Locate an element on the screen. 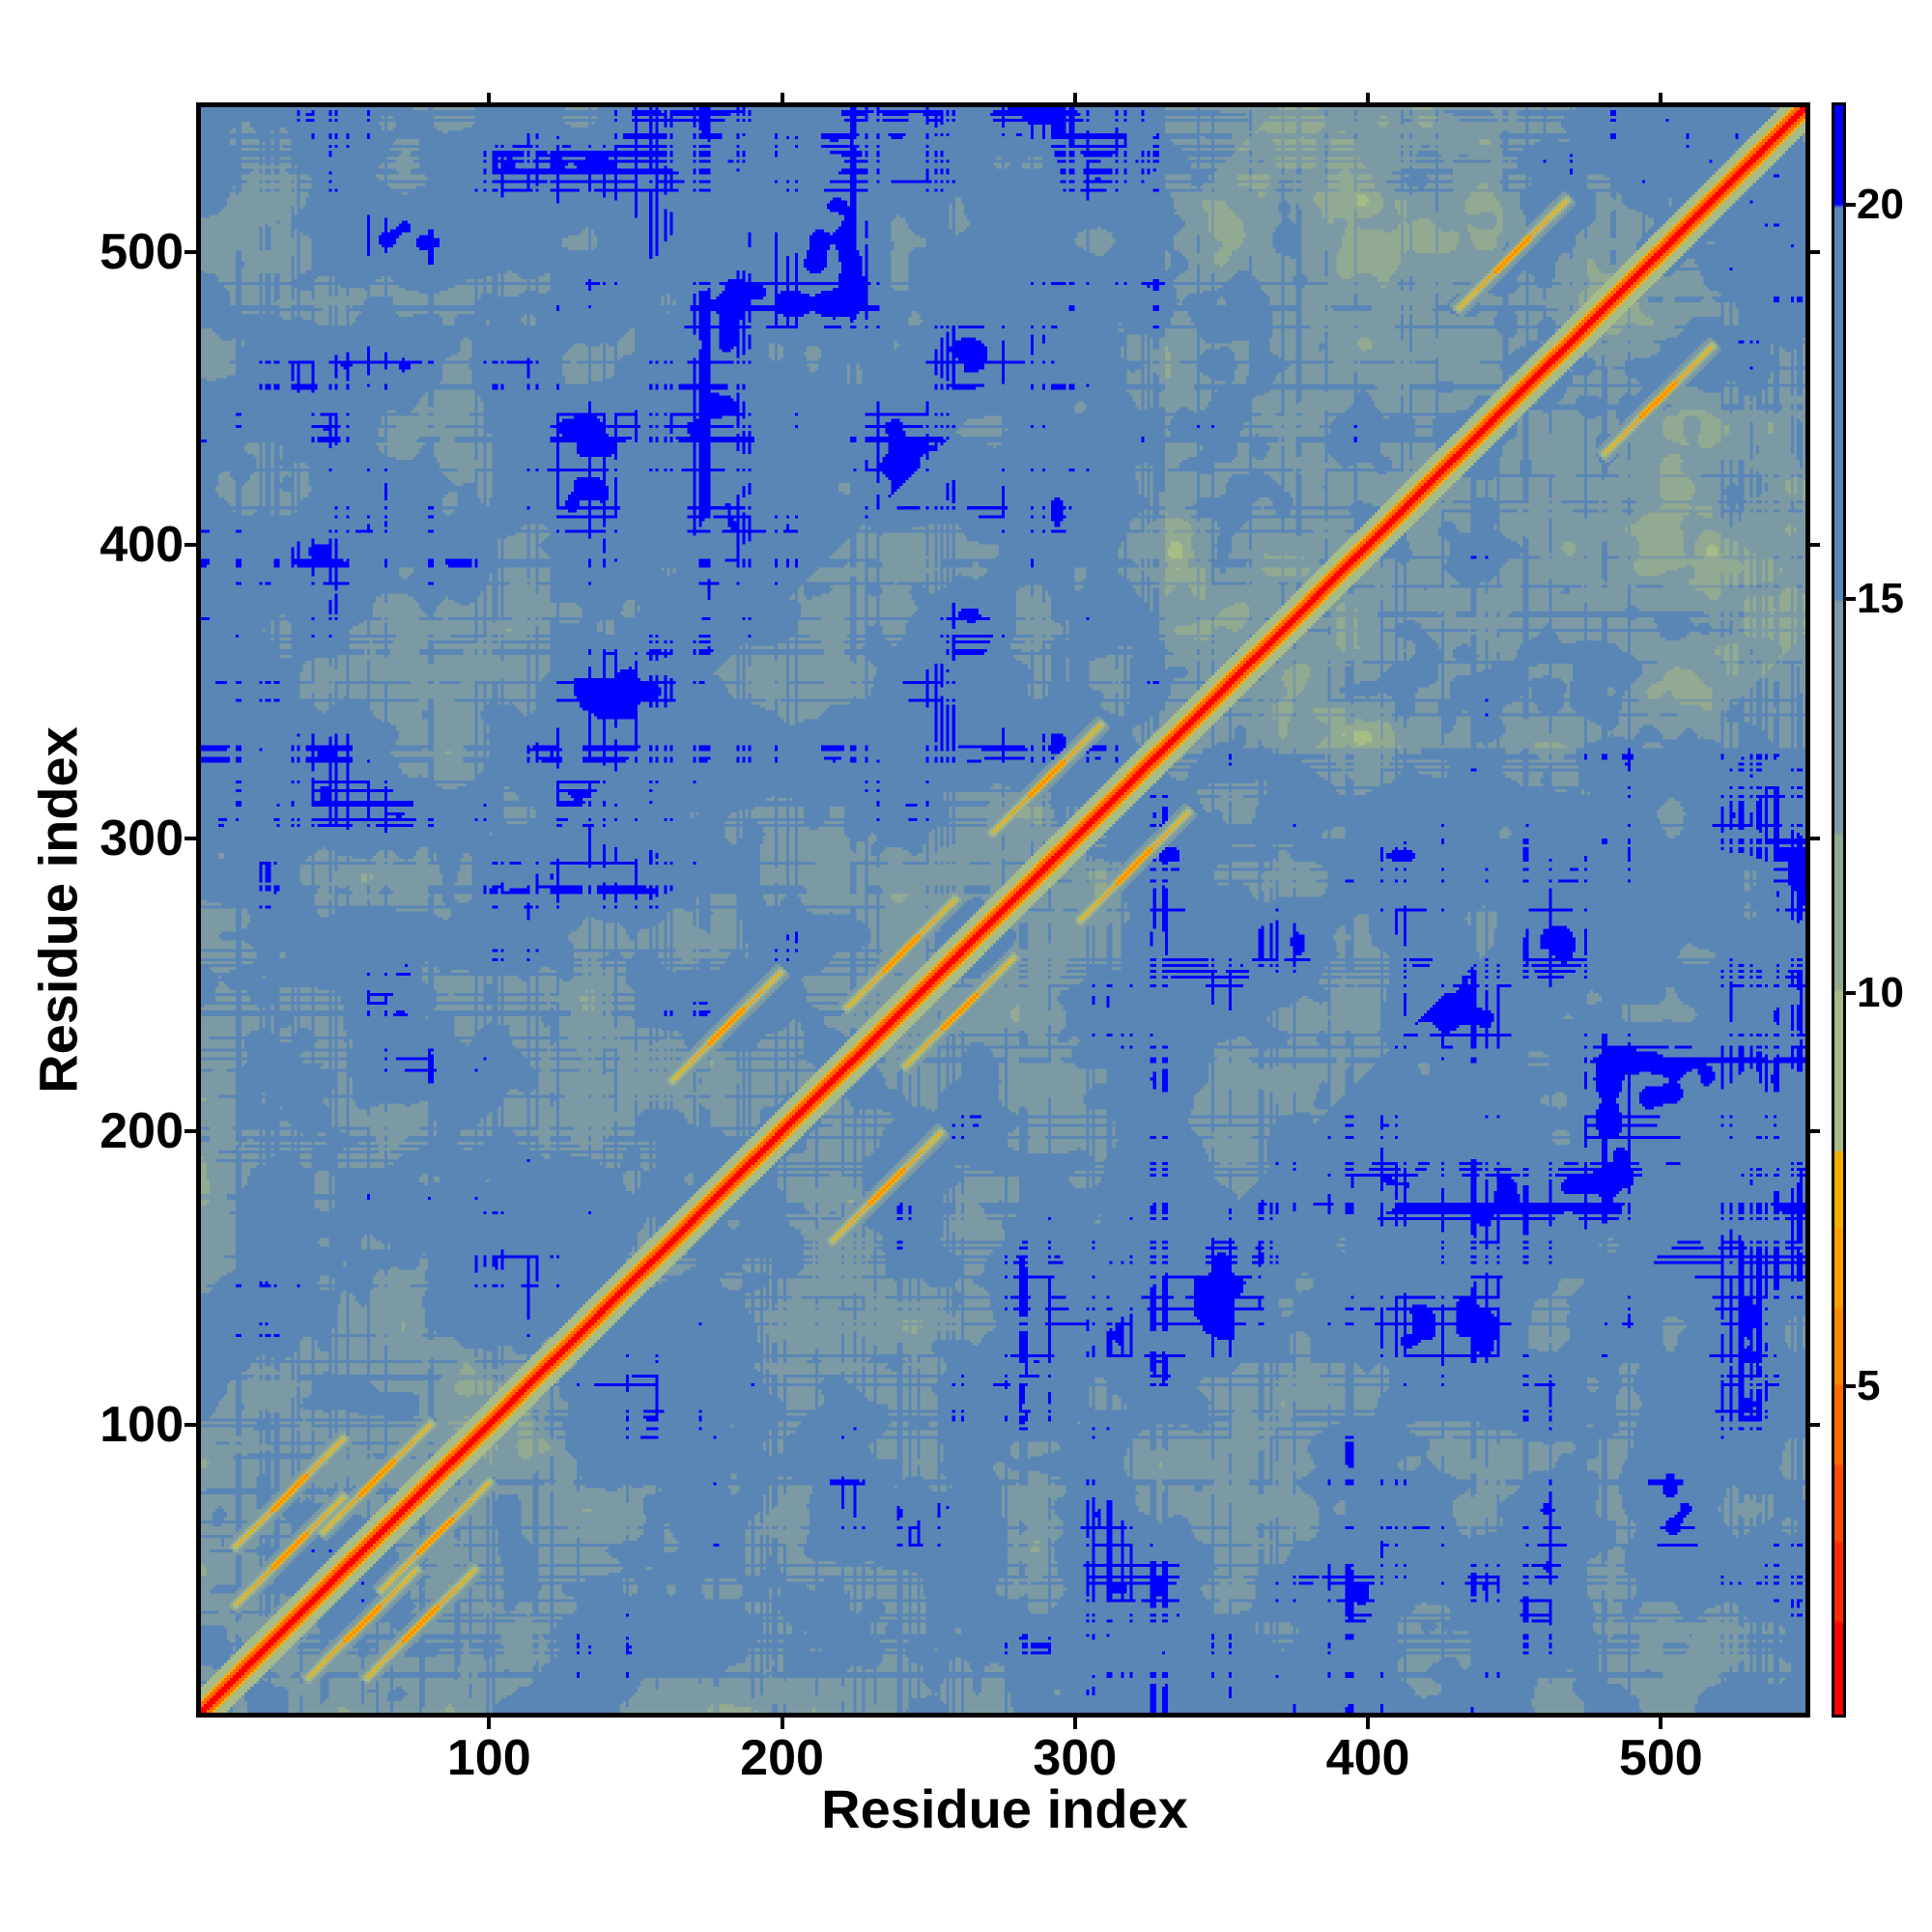 This screenshot has width=1932, height=1932. x-tick-label: 100 is located at coordinates (488, 1758).